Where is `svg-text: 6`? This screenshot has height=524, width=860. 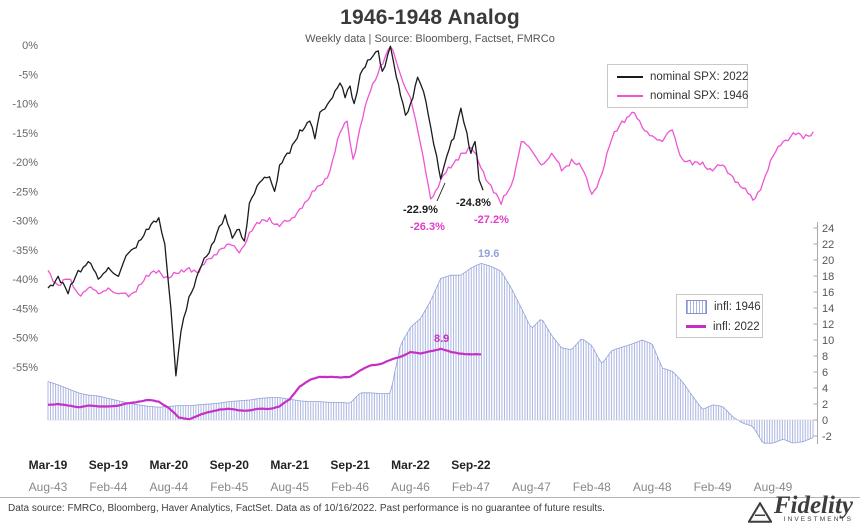
svg-text: 6 is located at coordinates (825, 373).